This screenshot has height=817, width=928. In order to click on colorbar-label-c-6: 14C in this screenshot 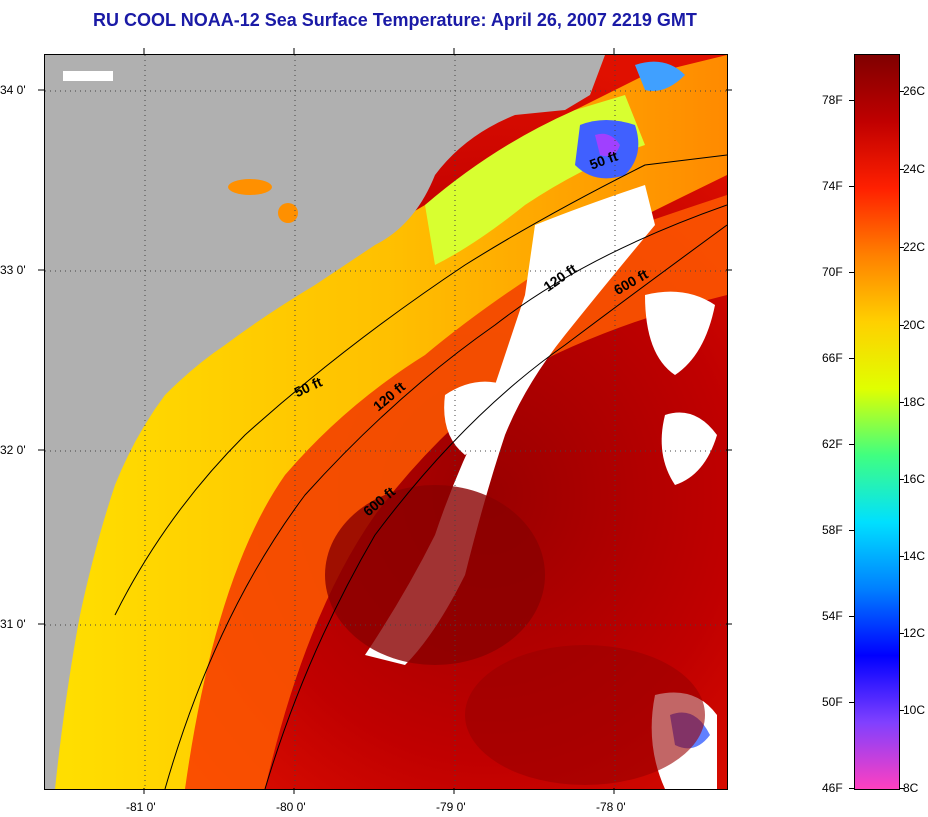, I will do `click(914, 556)`.